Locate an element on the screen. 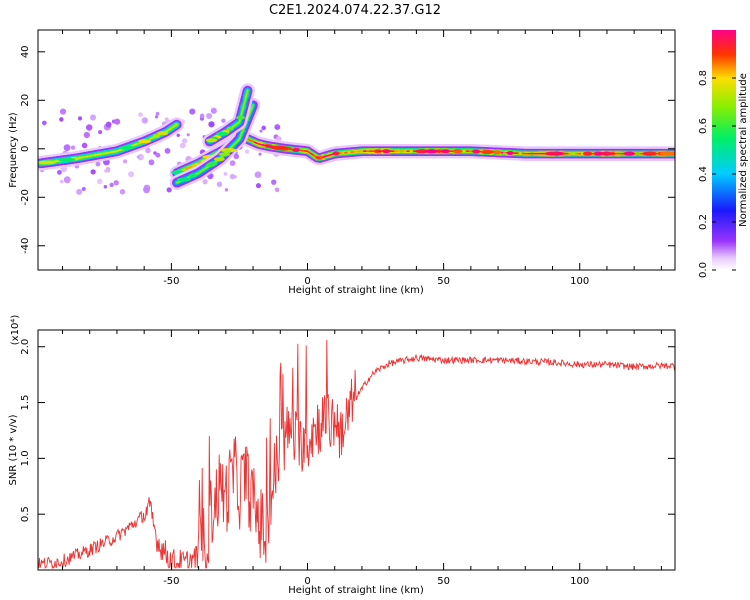 The height and width of the screenshot is (600, 750). snr-x-tick-label: 50 is located at coordinates (443, 581).